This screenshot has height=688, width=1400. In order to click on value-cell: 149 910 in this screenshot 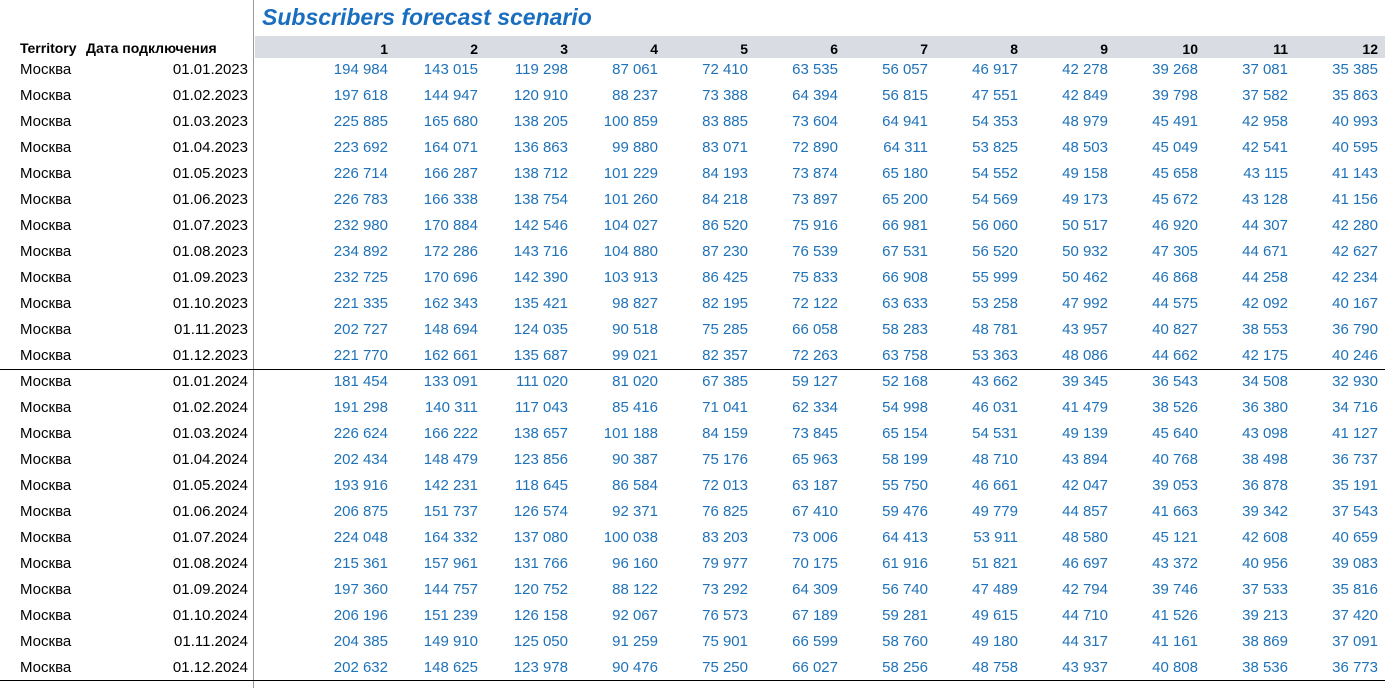, I will do `click(450, 641)`.